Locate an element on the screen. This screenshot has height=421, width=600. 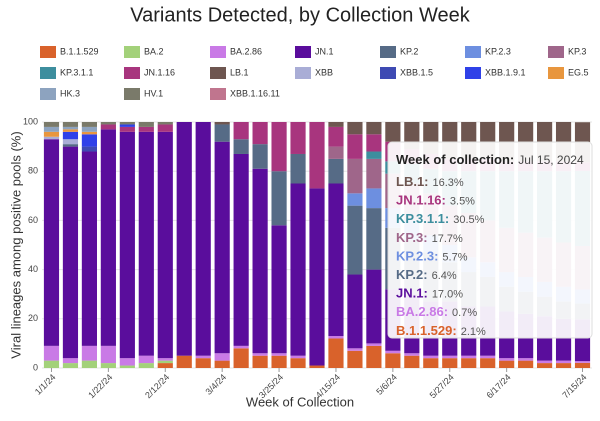
tooltip-item: JN.1.16: 3.5% is located at coordinates (435, 200).